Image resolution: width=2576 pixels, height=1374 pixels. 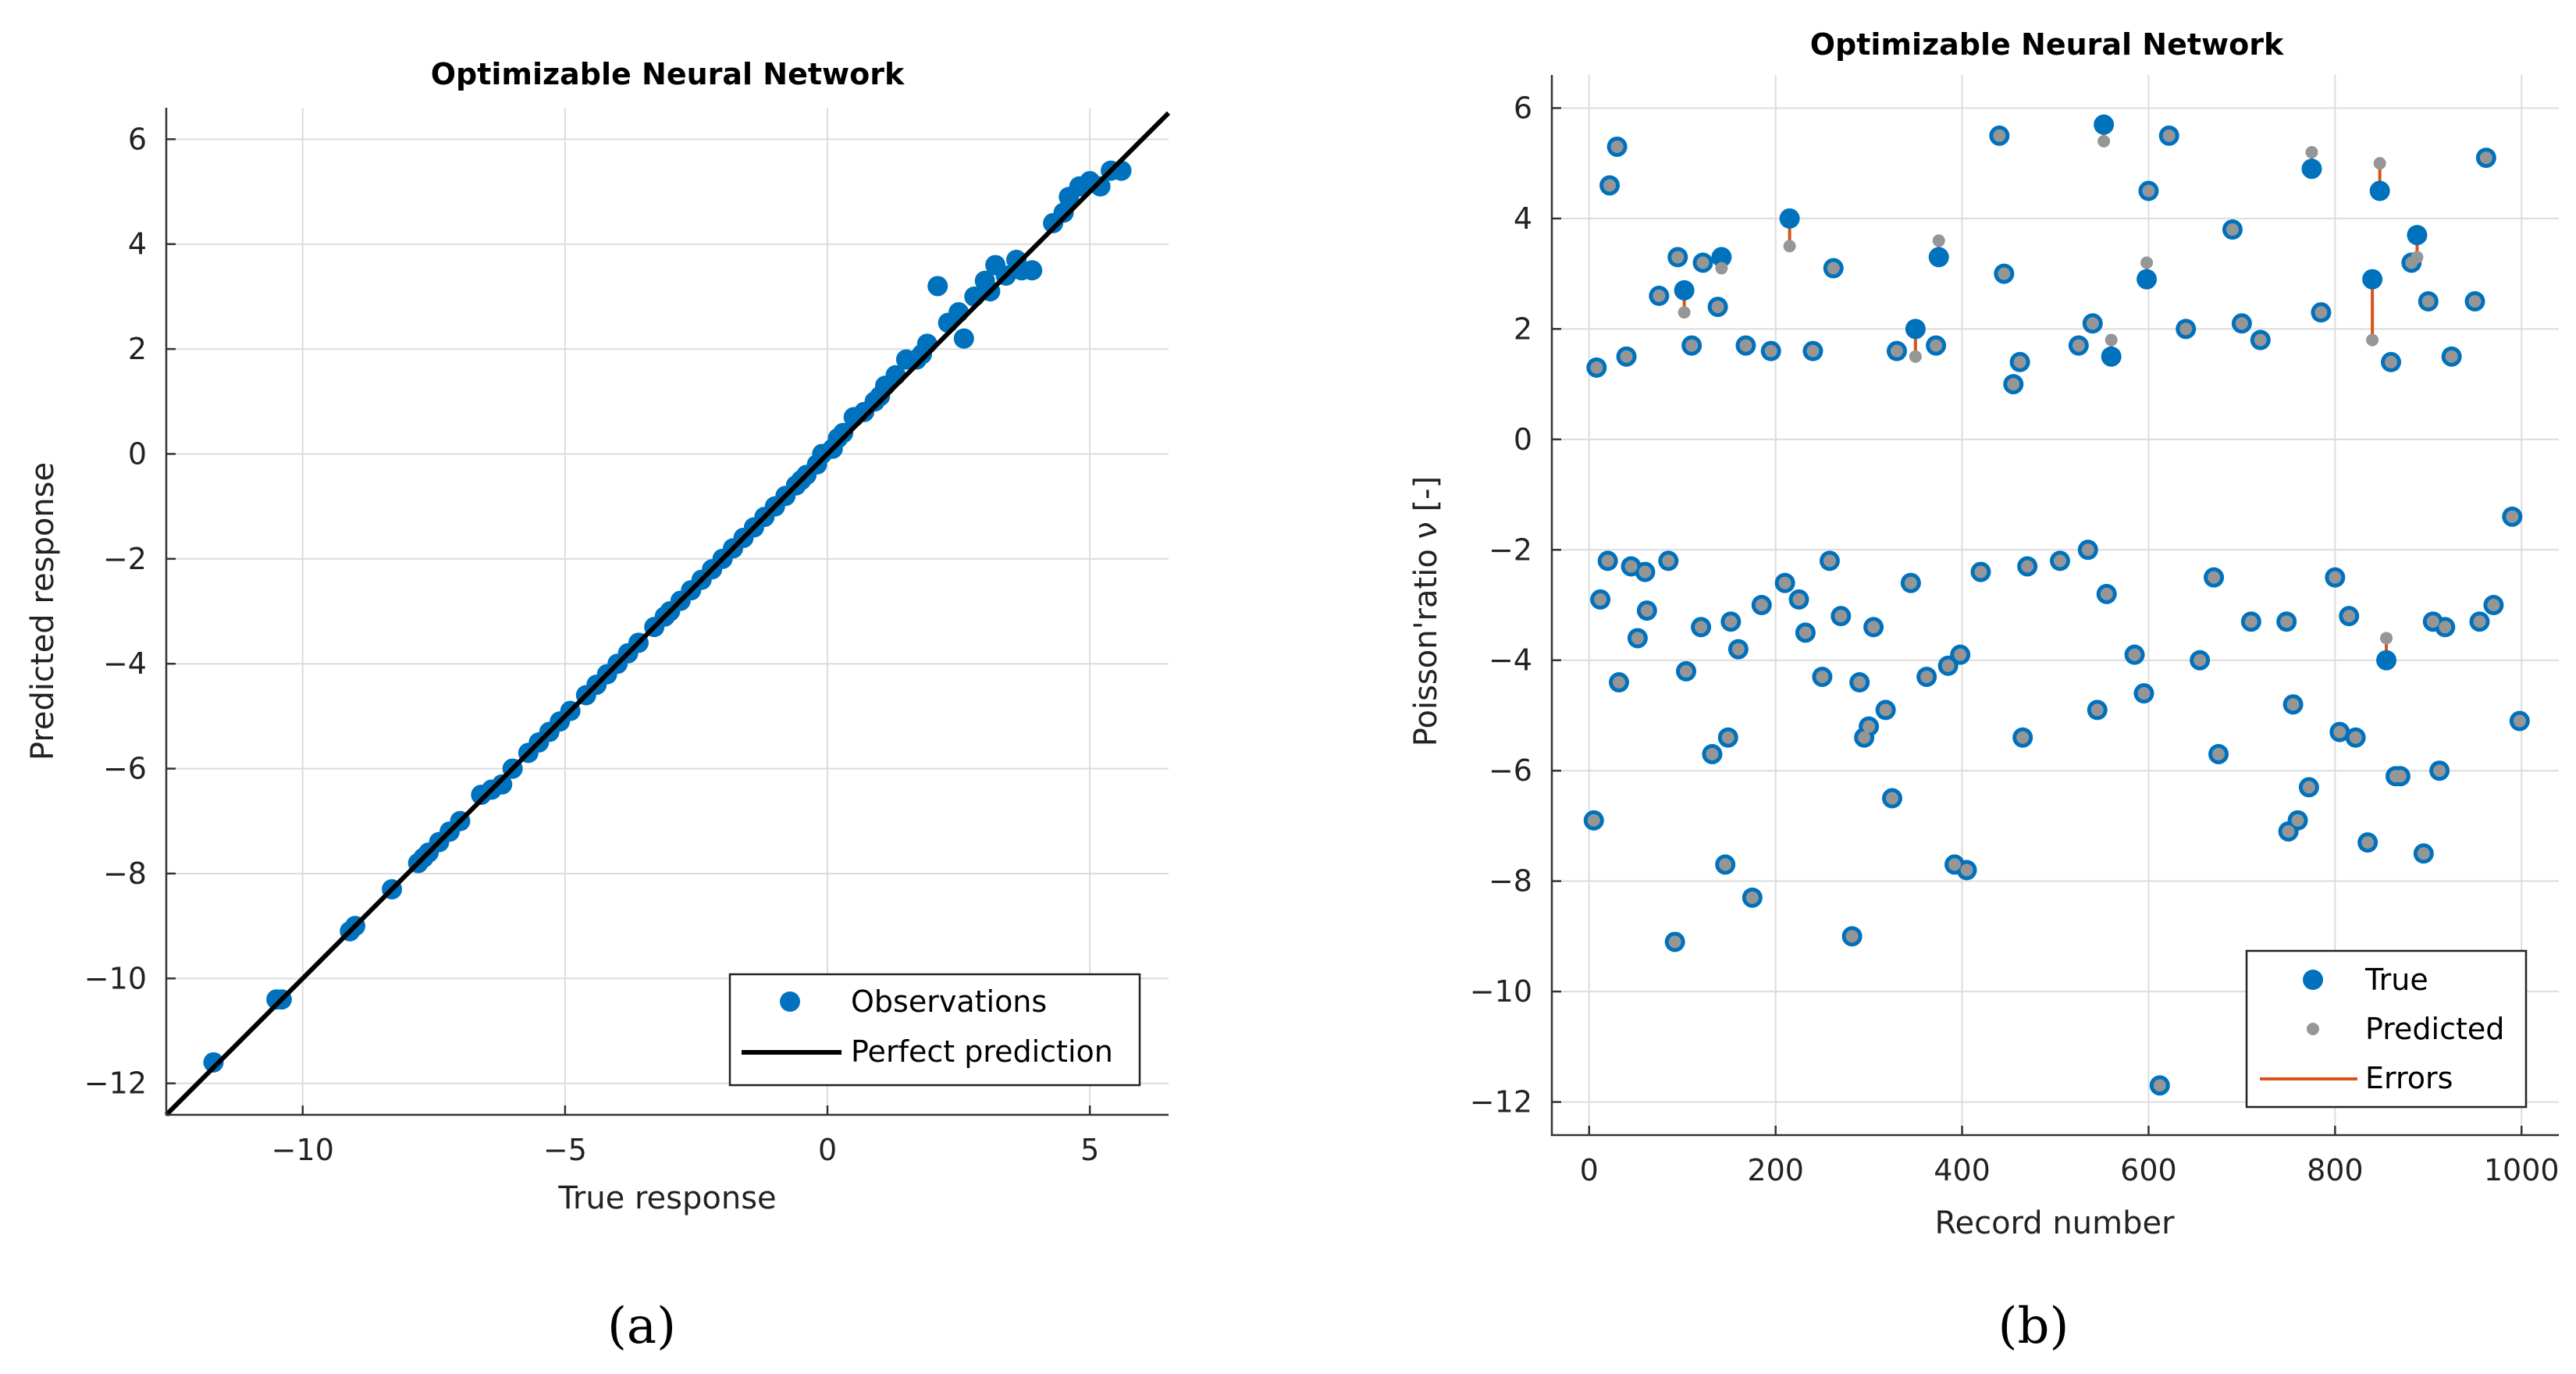 What do you see at coordinates (565, 1150) in the screenshot?
I see `x-tick-label: −5` at bounding box center [565, 1150].